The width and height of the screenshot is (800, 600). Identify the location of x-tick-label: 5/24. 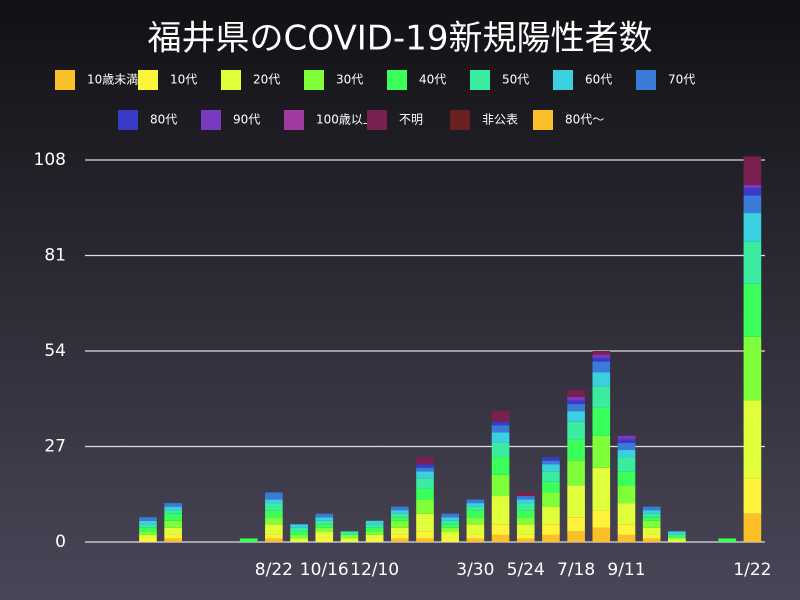
(526, 570).